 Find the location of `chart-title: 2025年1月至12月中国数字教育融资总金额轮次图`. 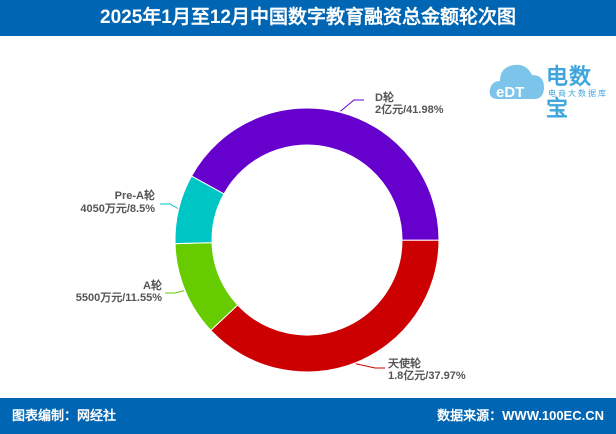

chart-title: 2025年1月至12月中国数字教育融资总金额轮次图 is located at coordinates (308, 18).